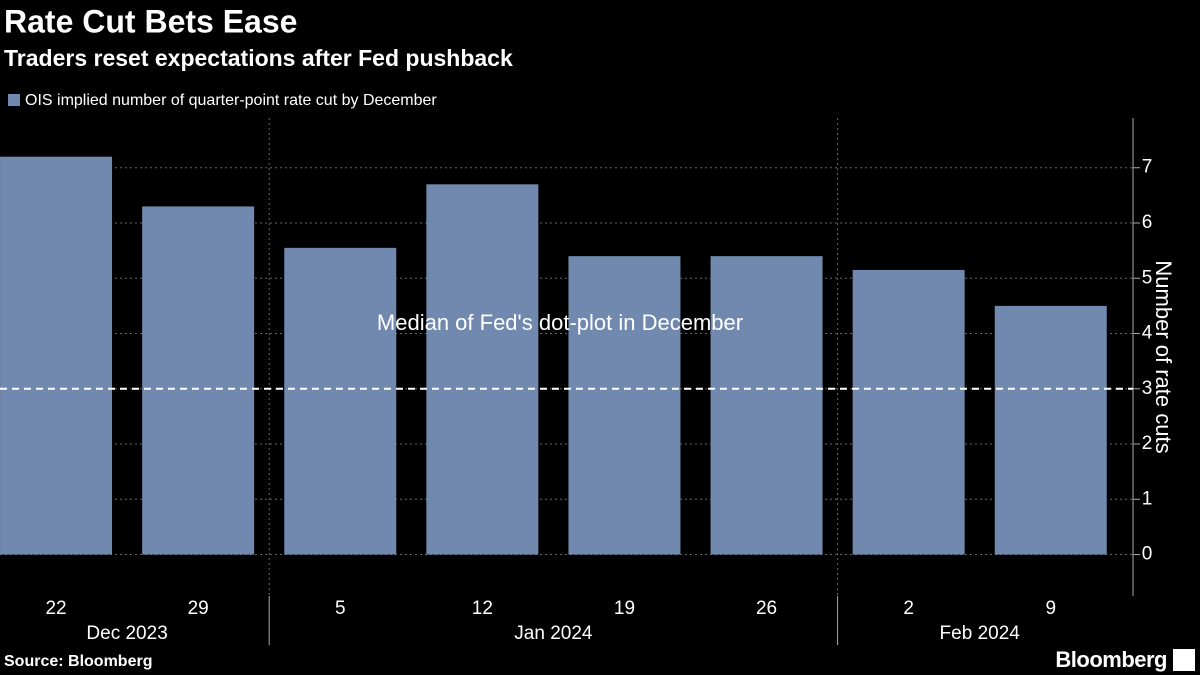  I want to click on x-tick-label: 2, so click(908, 608).